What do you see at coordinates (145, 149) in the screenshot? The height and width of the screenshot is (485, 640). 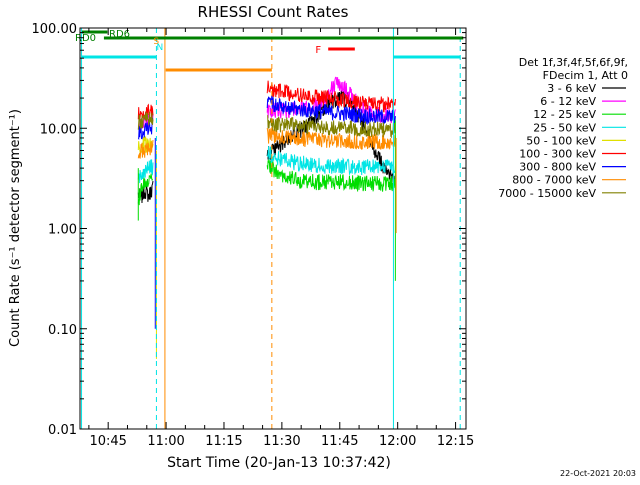 I see `series-line-800-7000-kev` at bounding box center [145, 149].